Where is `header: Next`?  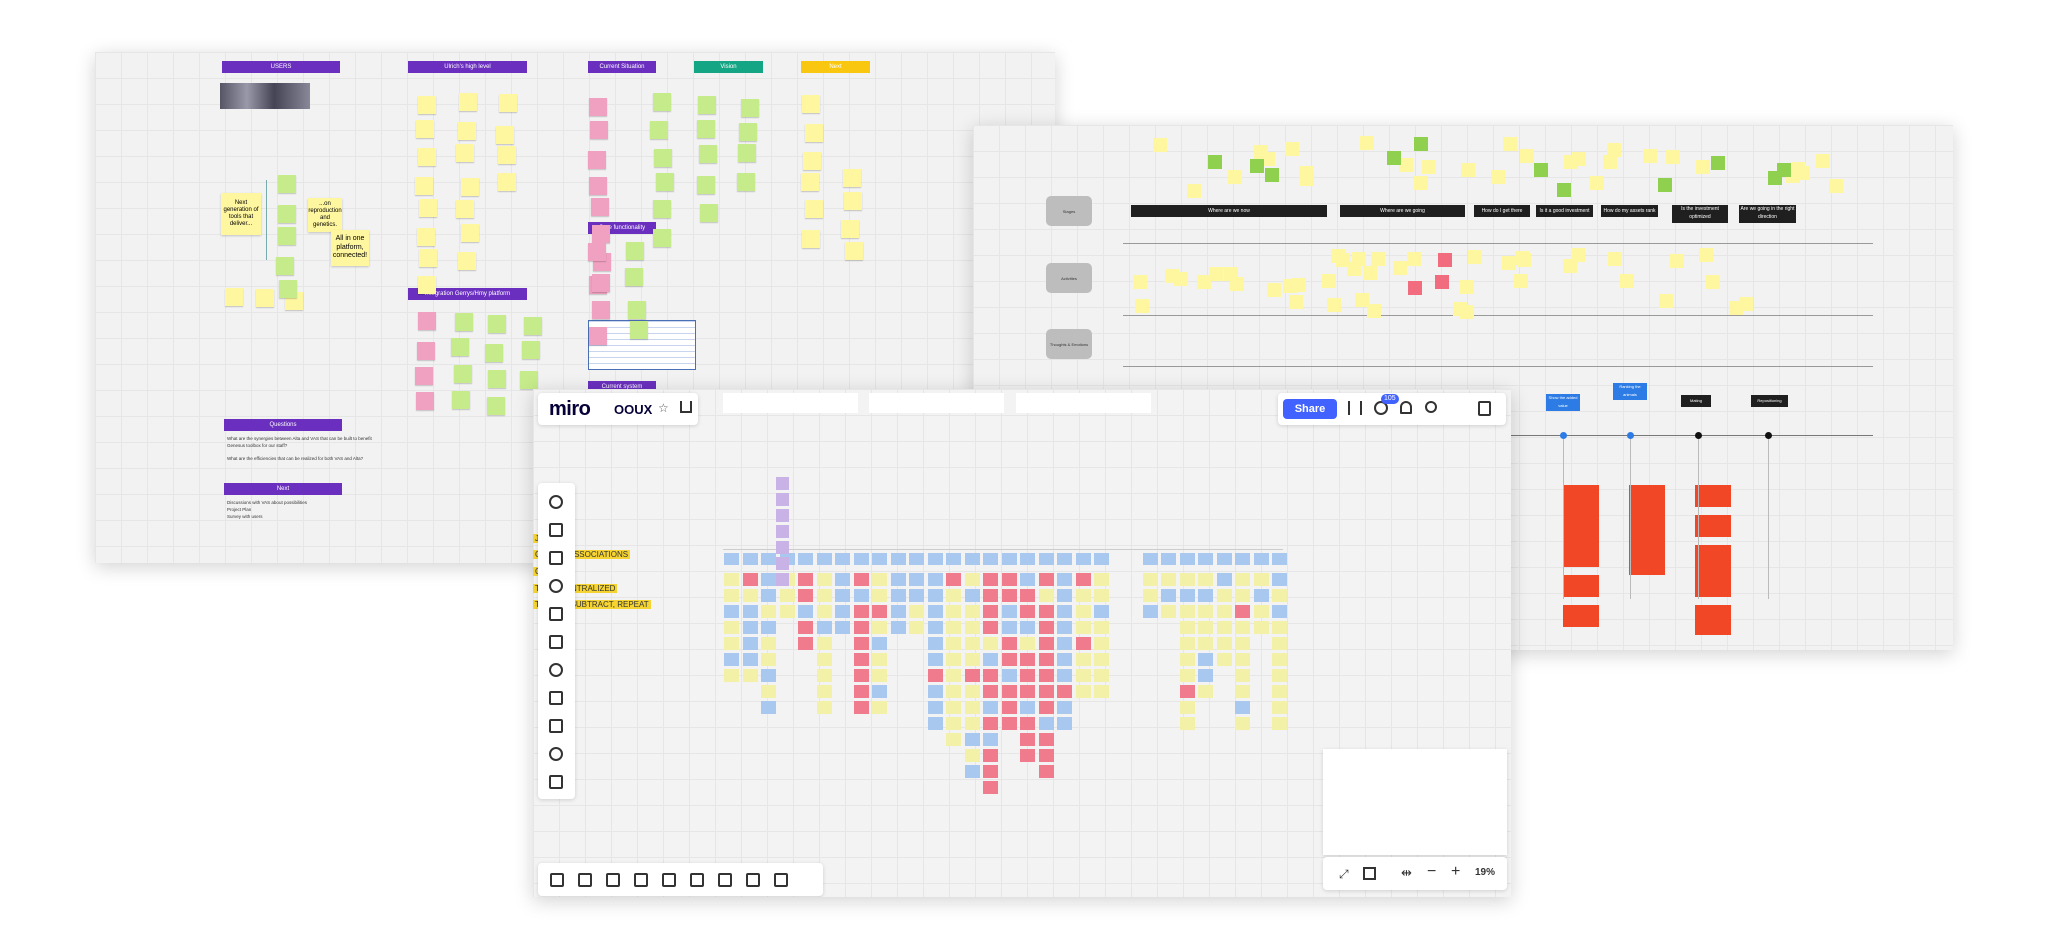 header: Next is located at coordinates (835, 67).